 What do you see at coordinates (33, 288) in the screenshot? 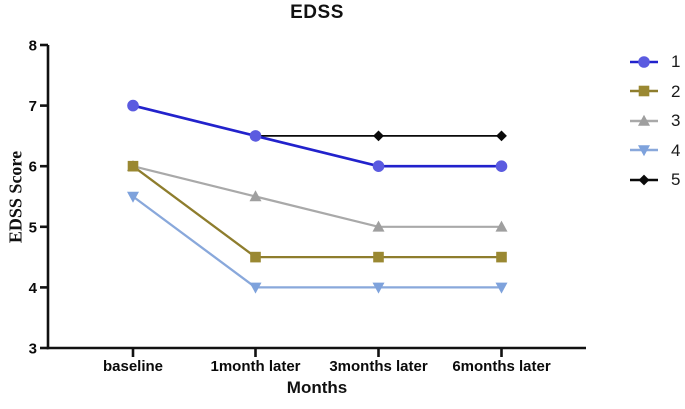
I see `y-tick-label: 4` at bounding box center [33, 288].